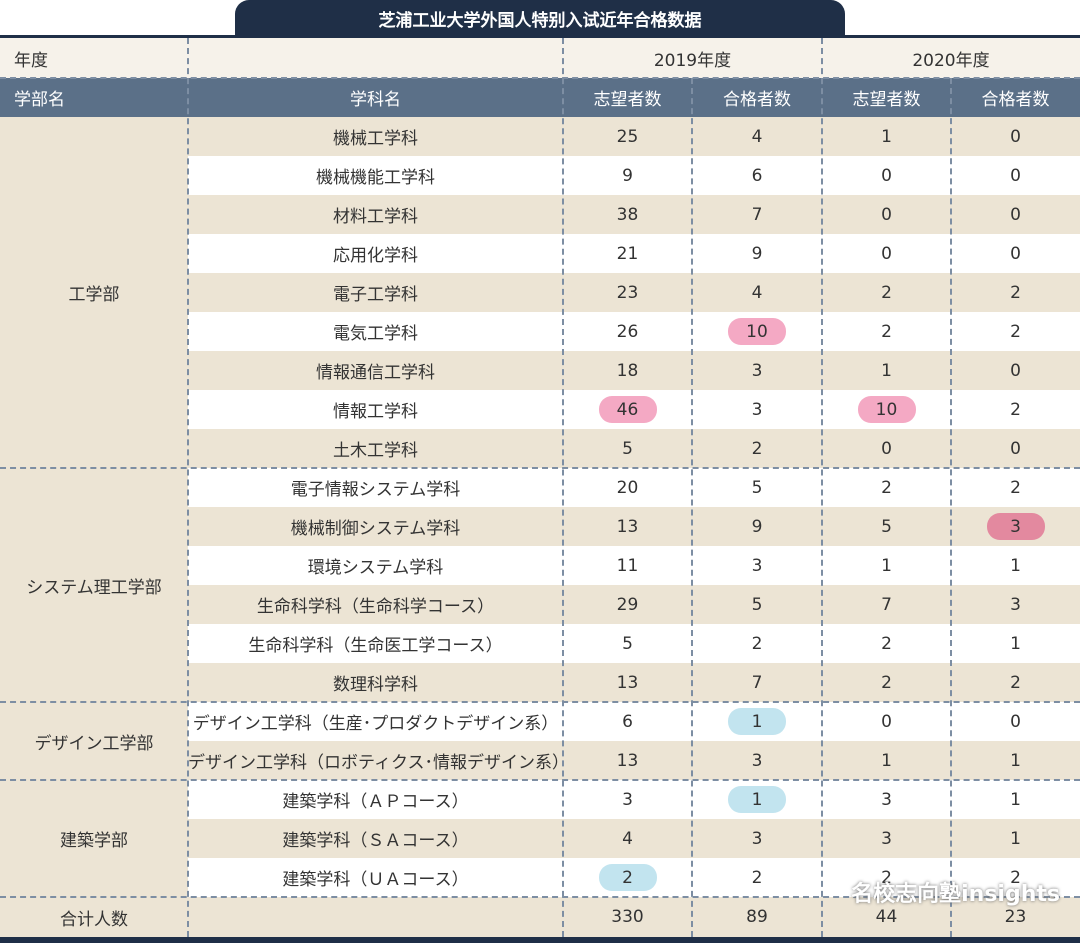 This screenshot has height=943, width=1080. What do you see at coordinates (375, 802) in the screenshot?
I see `dept-name: 建築学科（ＡＰコース）` at bounding box center [375, 802].